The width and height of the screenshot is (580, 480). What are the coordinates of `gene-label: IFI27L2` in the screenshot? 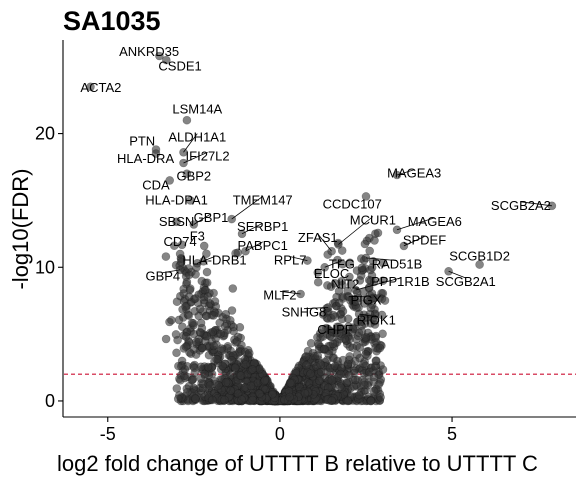 It's located at (208, 155).